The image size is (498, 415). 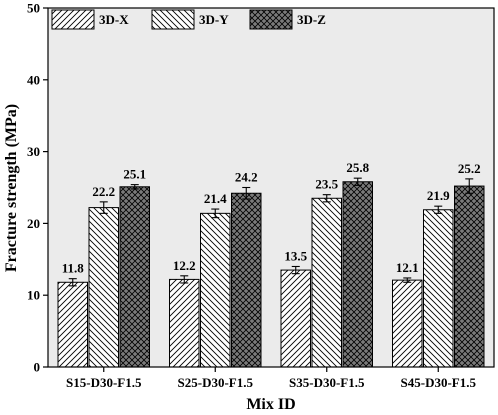 What do you see at coordinates (33, 223) in the screenshot?
I see `y-tick-label: 20` at bounding box center [33, 223].